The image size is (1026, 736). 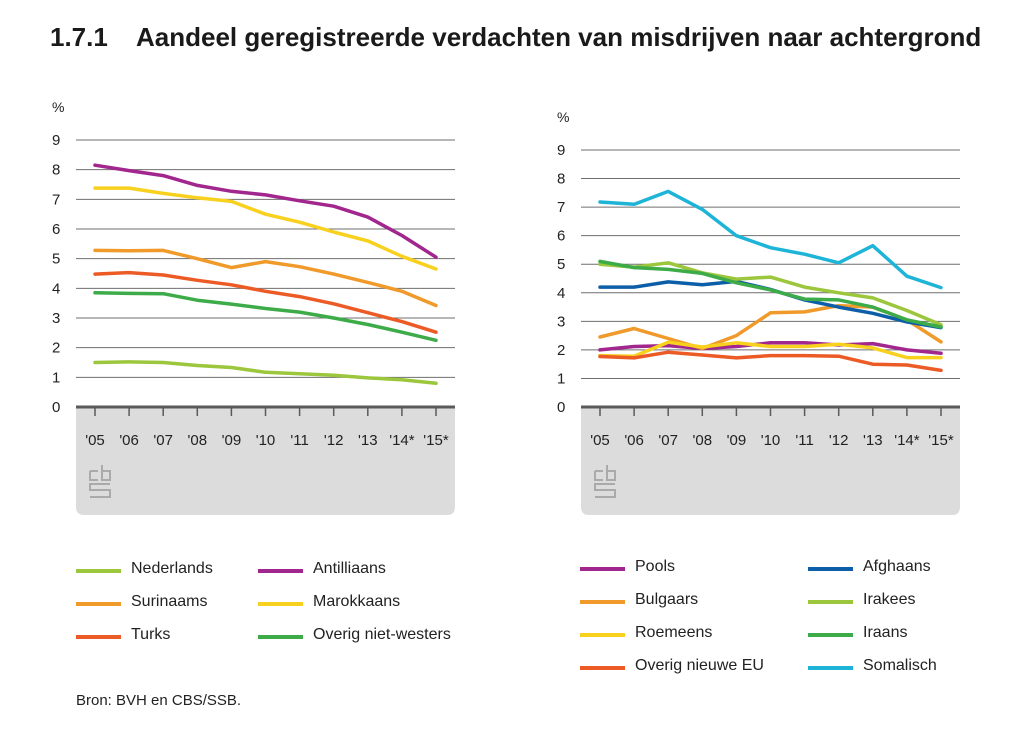 What do you see at coordinates (382, 634) in the screenshot?
I see `legend-label: Overig niet-westers` at bounding box center [382, 634].